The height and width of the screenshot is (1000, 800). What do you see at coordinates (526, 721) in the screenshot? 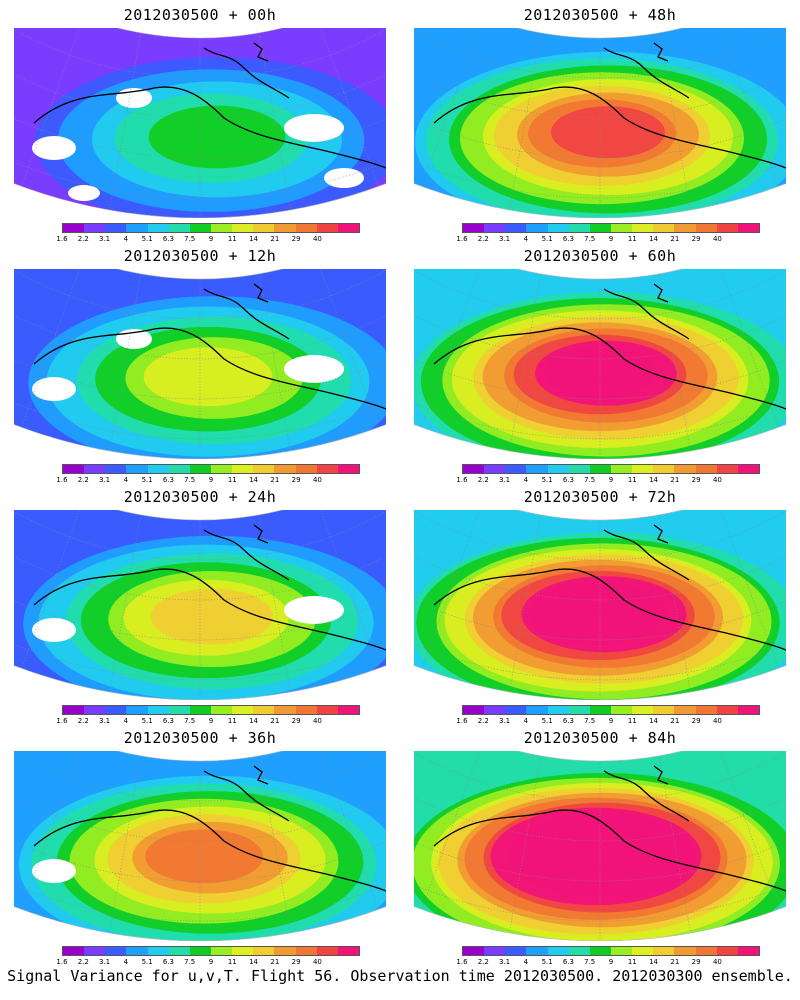
I see `color-scale-tick-label: 4` at bounding box center [526, 721].